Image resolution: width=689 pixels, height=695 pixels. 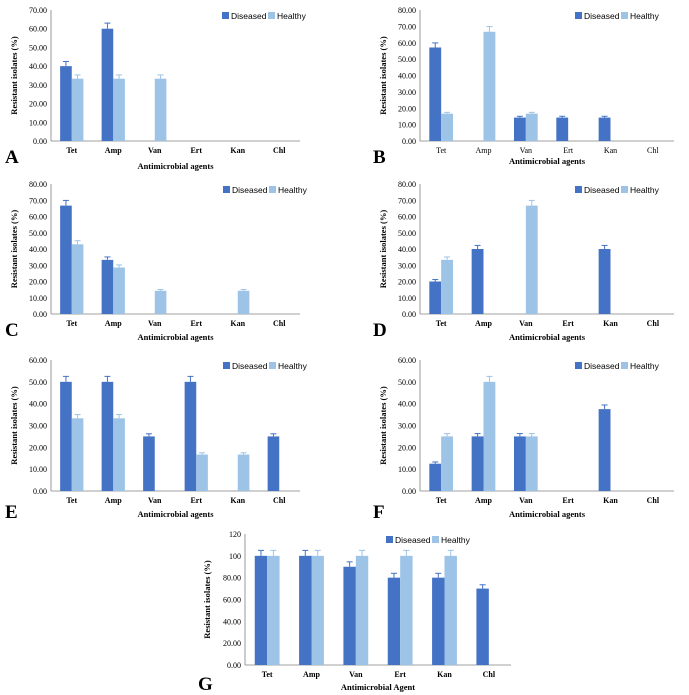 I want to click on bar-diseased-kan, so click(x=604, y=281).